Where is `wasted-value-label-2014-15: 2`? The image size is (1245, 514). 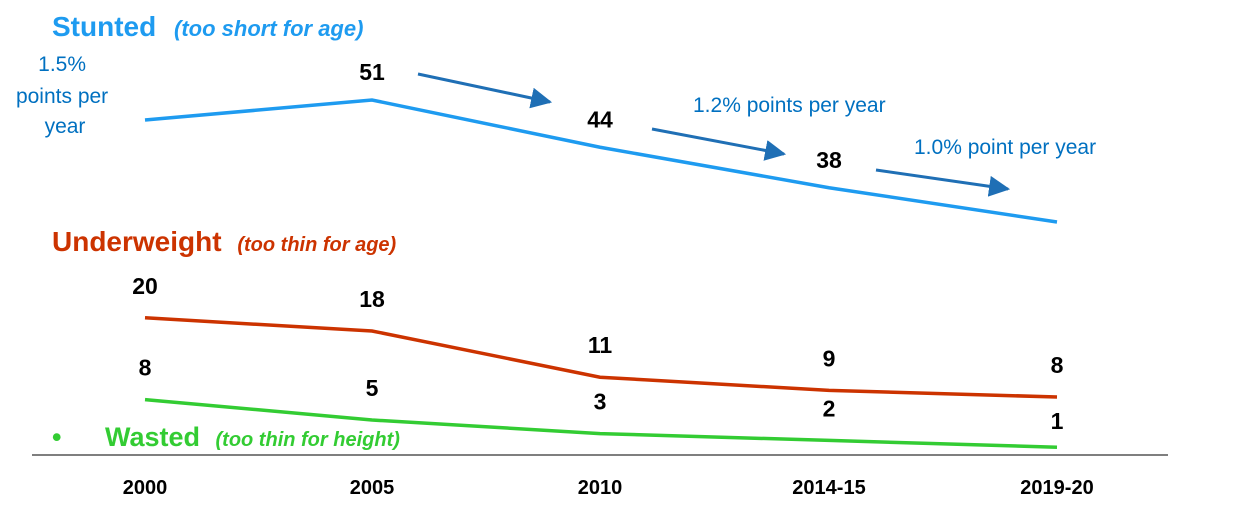
wasted-value-label-2014-15: 2 is located at coordinates (829, 408).